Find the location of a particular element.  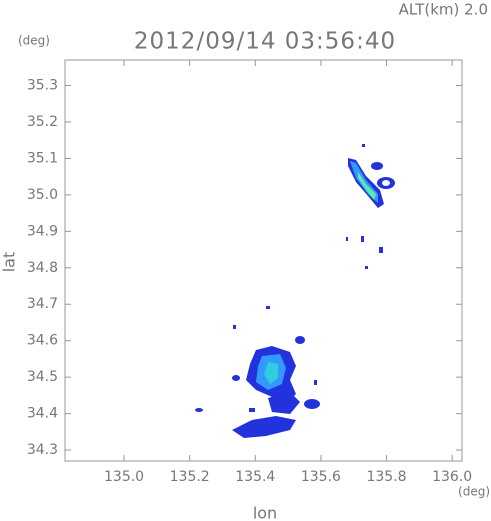

x-tick-label: 136.0 is located at coordinates (452, 477).